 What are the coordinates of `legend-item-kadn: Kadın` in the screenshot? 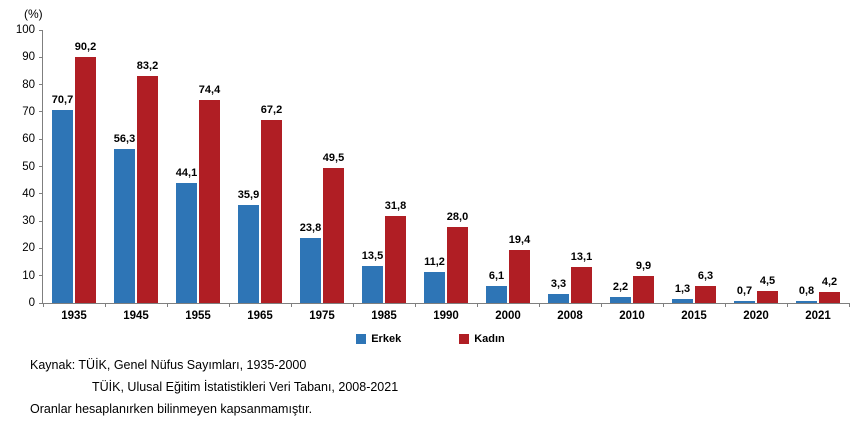 It's located at (482, 339).